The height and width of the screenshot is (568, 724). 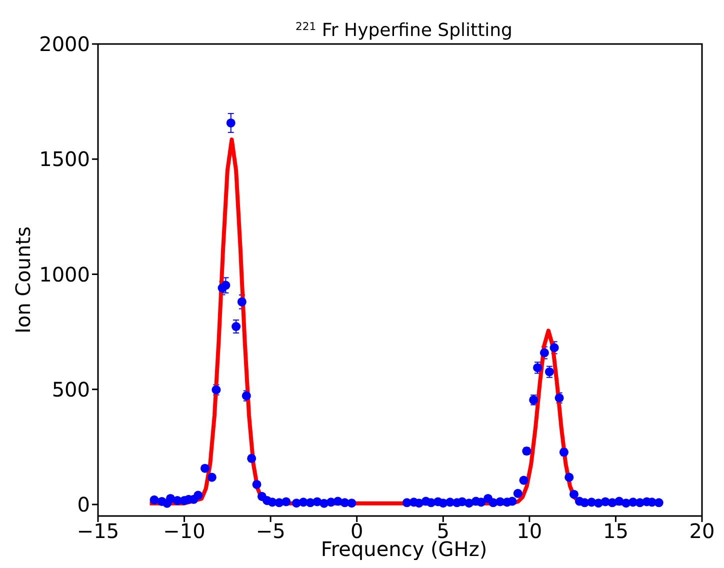 What do you see at coordinates (404, 30) in the screenshot?
I see `chart-title: $^{221}$ Fr Hyperfine Splitting` at bounding box center [404, 30].